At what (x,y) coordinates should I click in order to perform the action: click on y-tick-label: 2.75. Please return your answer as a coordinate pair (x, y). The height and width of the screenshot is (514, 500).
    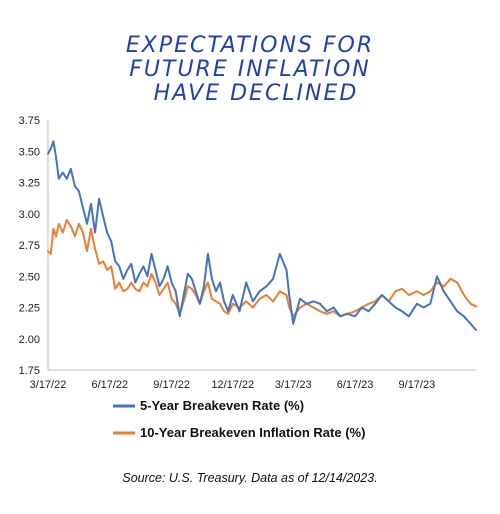
    Looking at the image, I should click on (29, 246).